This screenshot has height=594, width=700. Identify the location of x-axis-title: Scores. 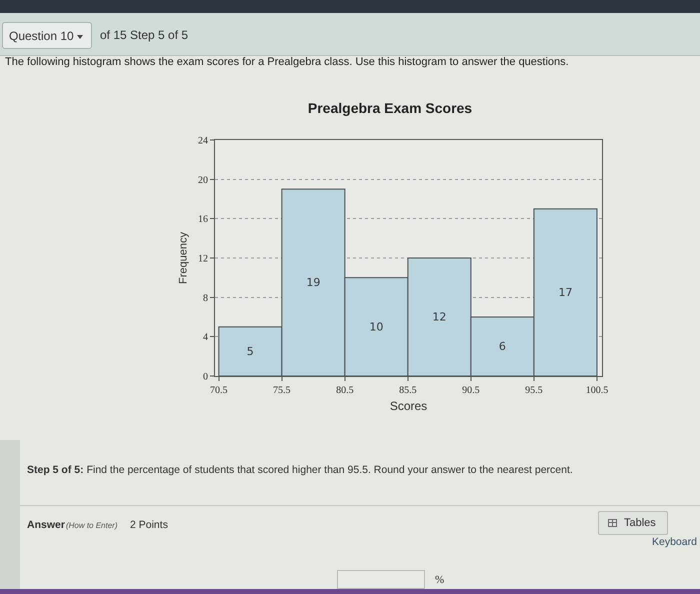
(409, 405).